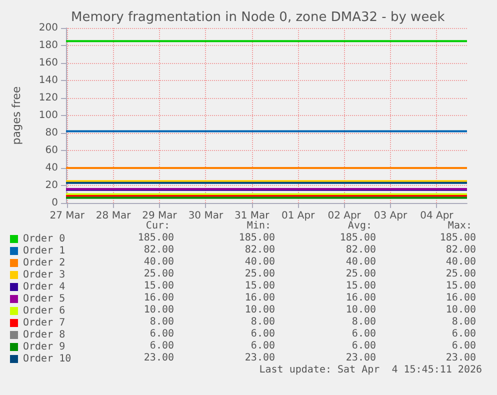 Image resolution: width=497 pixels, height=395 pixels. Describe the element at coordinates (48, 28) in the screenshot. I see `y-tick-label: 200` at that location.